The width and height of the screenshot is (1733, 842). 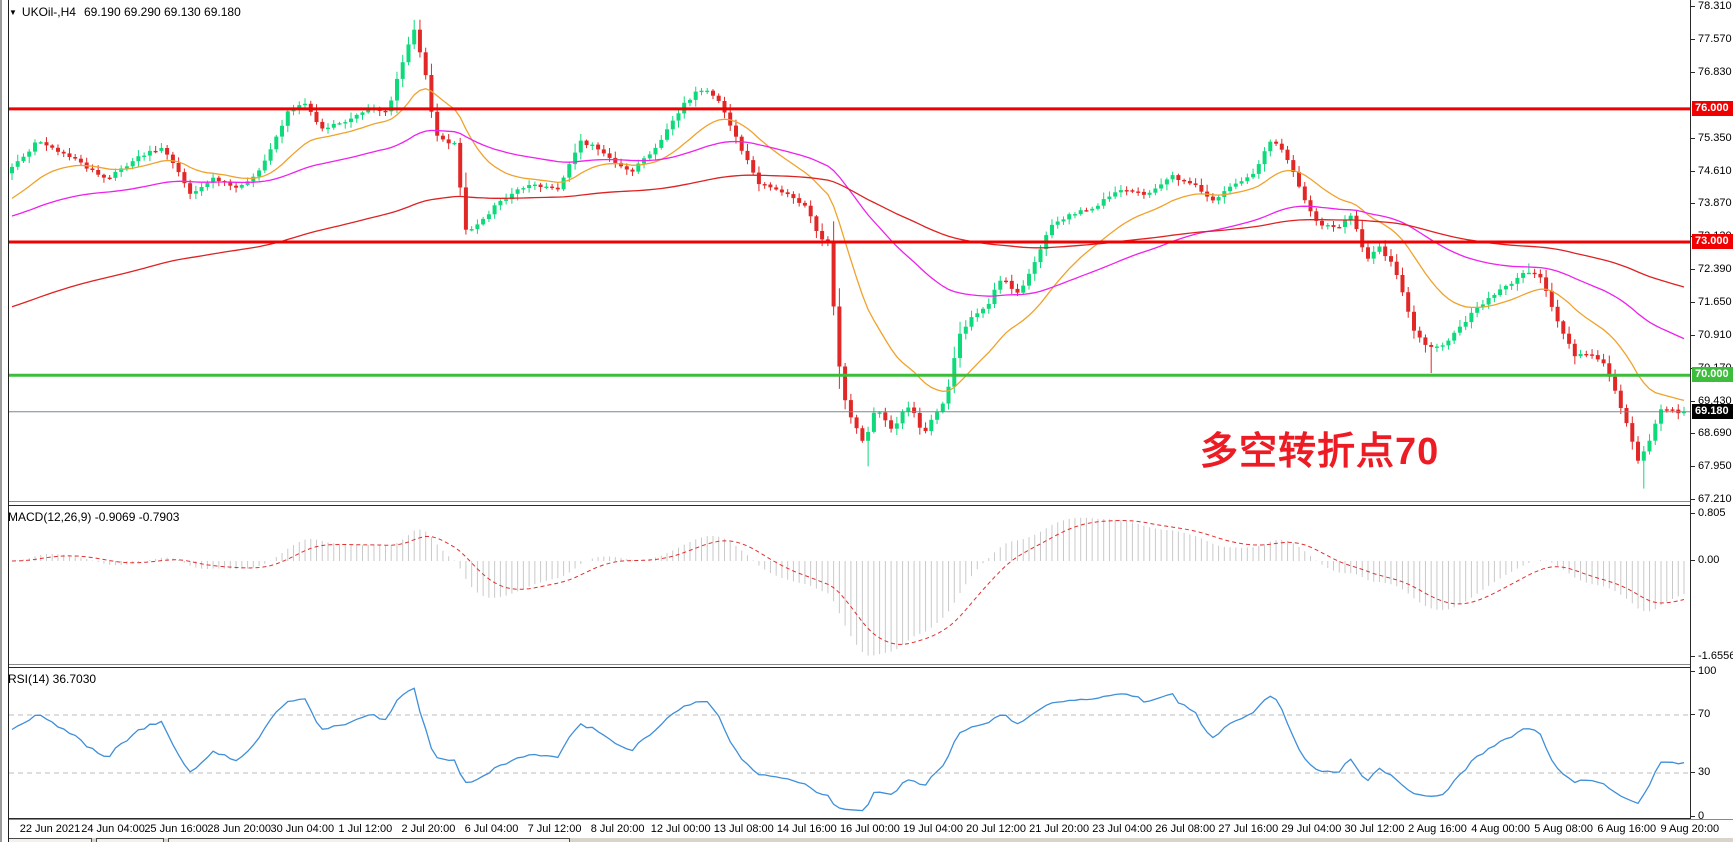 What do you see at coordinates (1712, 242) in the screenshot?
I see `level-price-badge: 73.000` at bounding box center [1712, 242].